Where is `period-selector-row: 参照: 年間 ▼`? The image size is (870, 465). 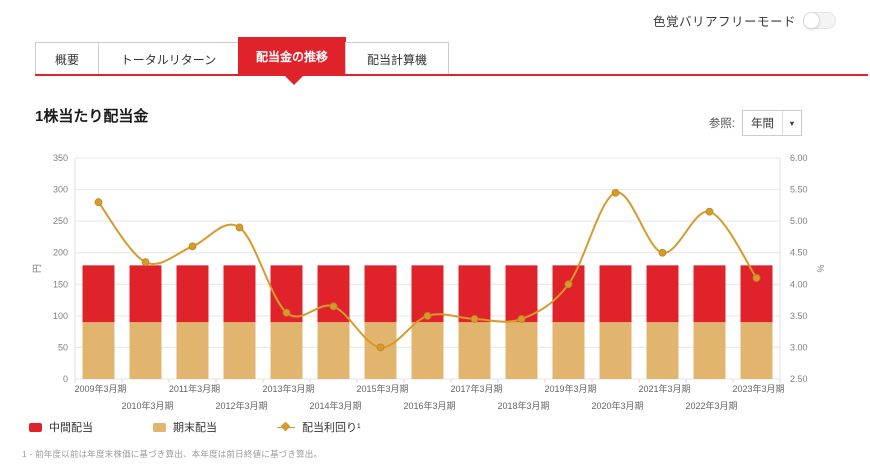 period-selector-row: 参照: 年間 ▼ is located at coordinates (755, 123).